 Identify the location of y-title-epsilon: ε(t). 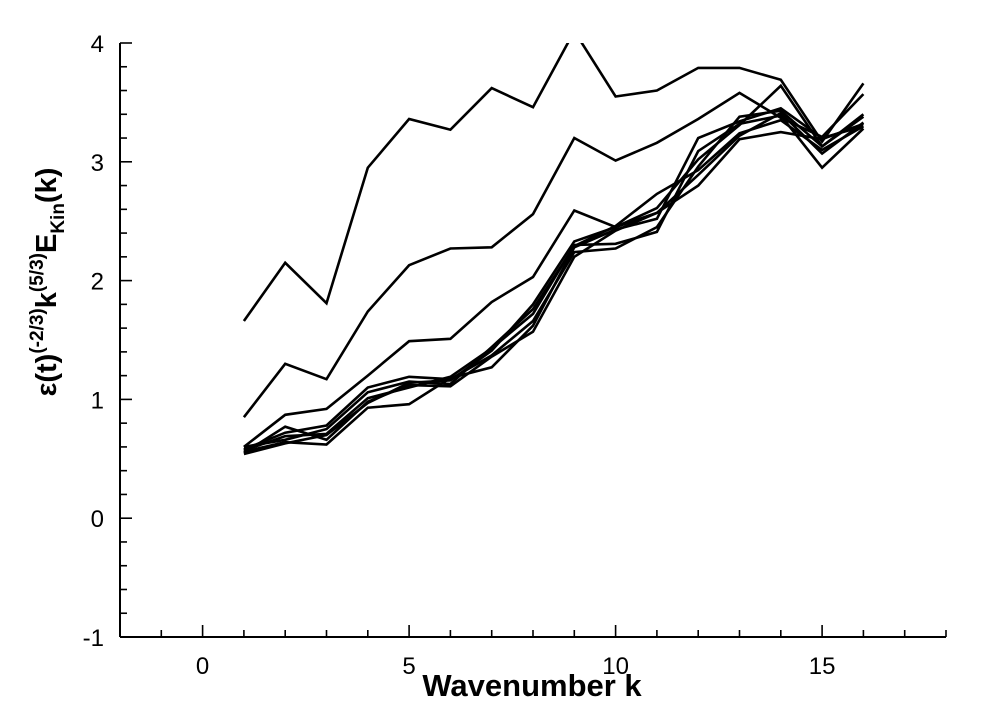
(47, 375).